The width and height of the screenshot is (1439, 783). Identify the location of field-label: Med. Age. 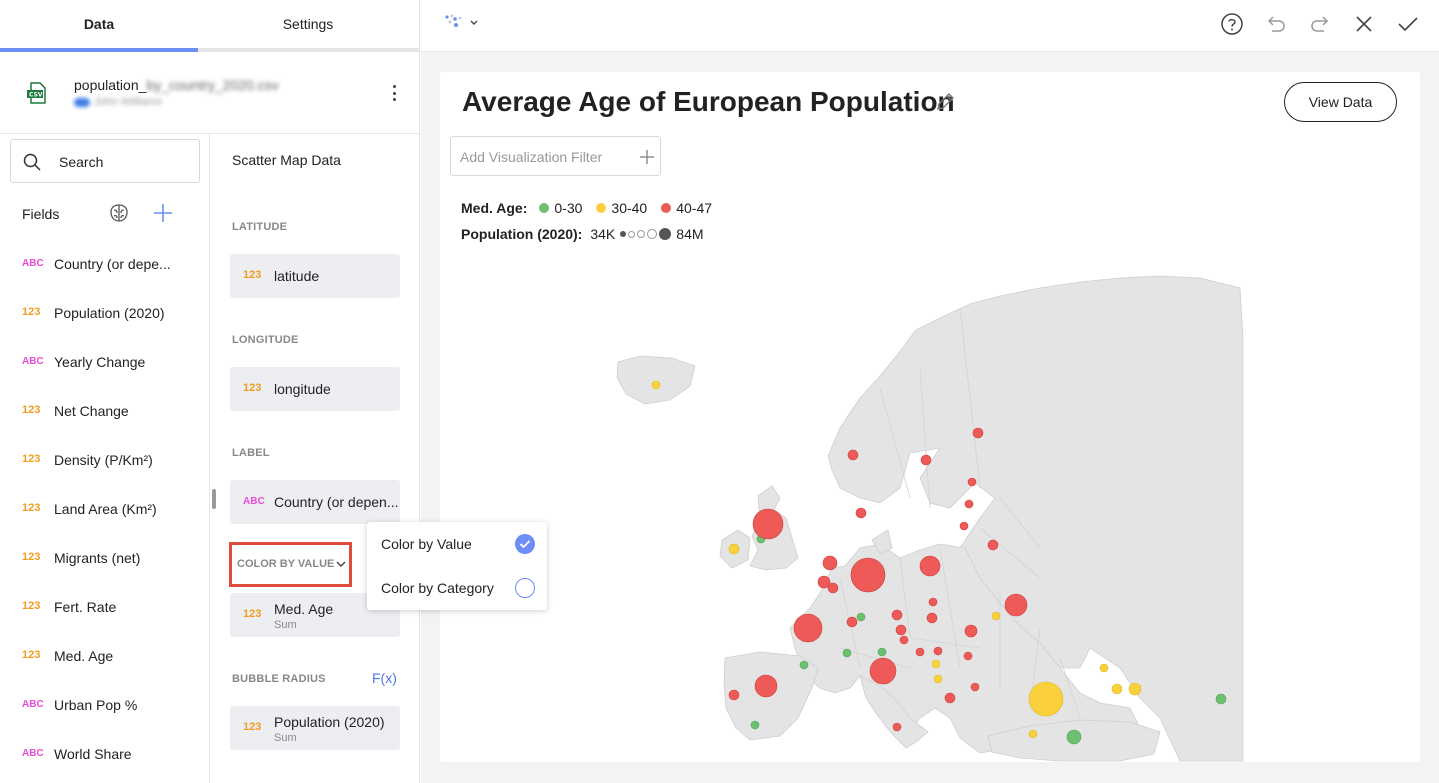
(84, 656).